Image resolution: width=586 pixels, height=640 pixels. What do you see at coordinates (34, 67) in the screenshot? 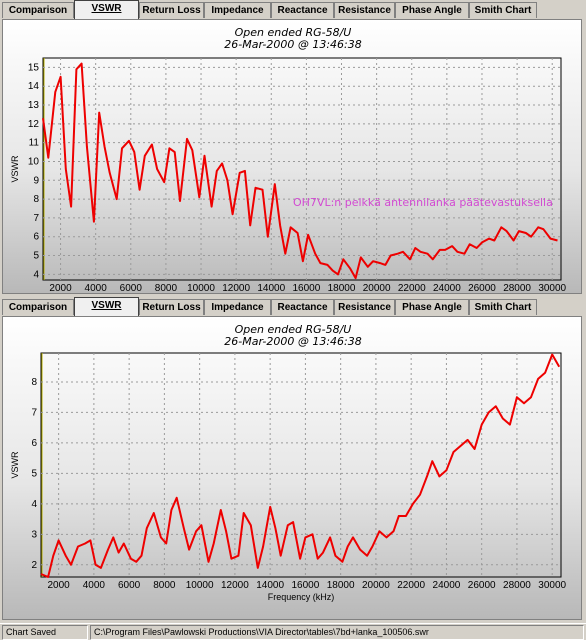
I see `y-tick-label: 15` at bounding box center [34, 67].